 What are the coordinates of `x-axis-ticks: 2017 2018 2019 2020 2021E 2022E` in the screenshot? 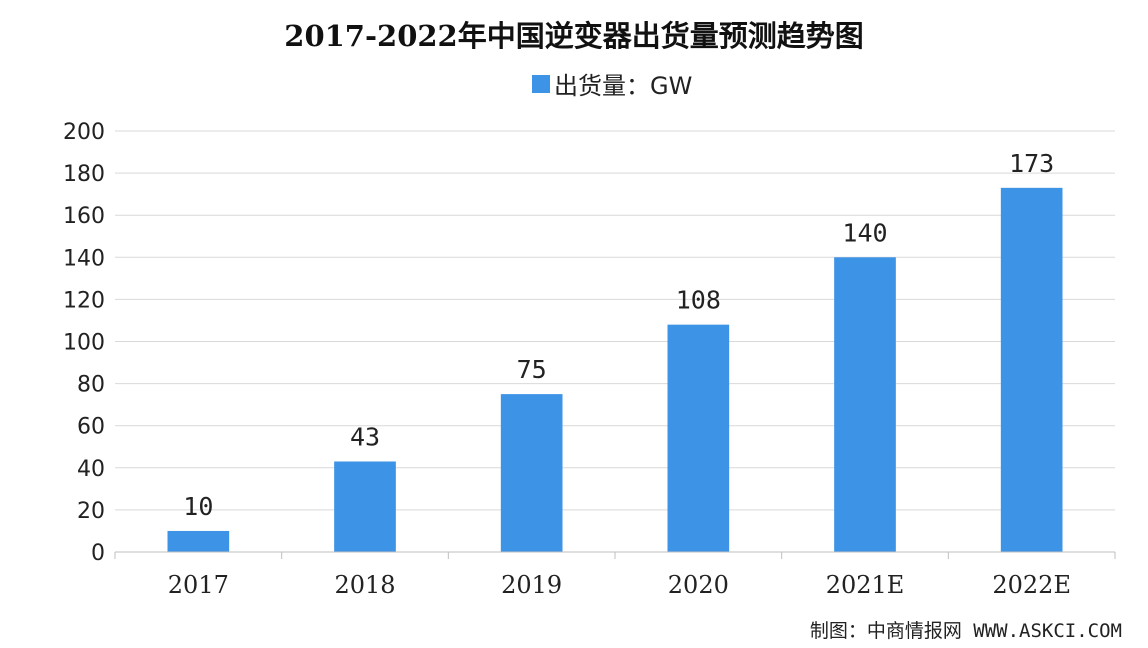 It's located at (615, 575).